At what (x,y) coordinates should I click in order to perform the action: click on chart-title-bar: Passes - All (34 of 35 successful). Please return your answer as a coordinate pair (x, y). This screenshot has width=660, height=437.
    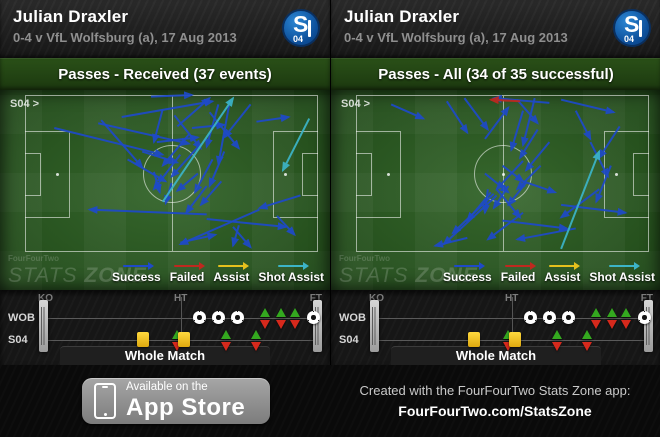
    Looking at the image, I should click on (495, 74).